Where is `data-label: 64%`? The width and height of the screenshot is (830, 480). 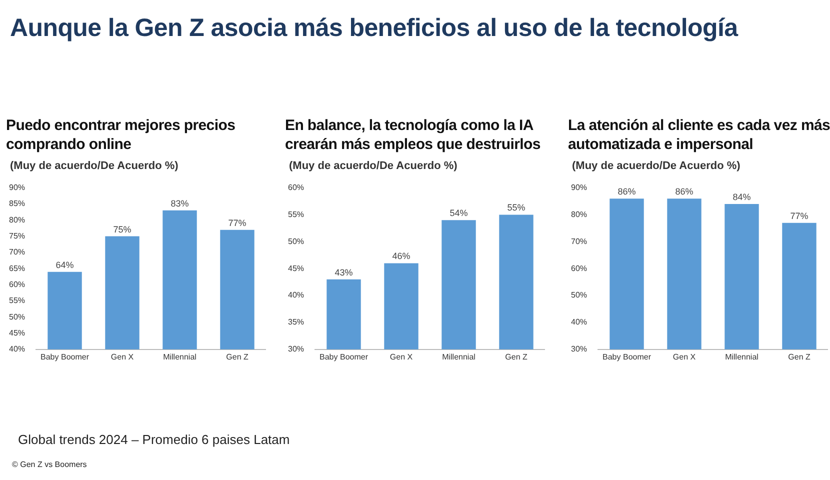
data-label: 64% is located at coordinates (65, 265).